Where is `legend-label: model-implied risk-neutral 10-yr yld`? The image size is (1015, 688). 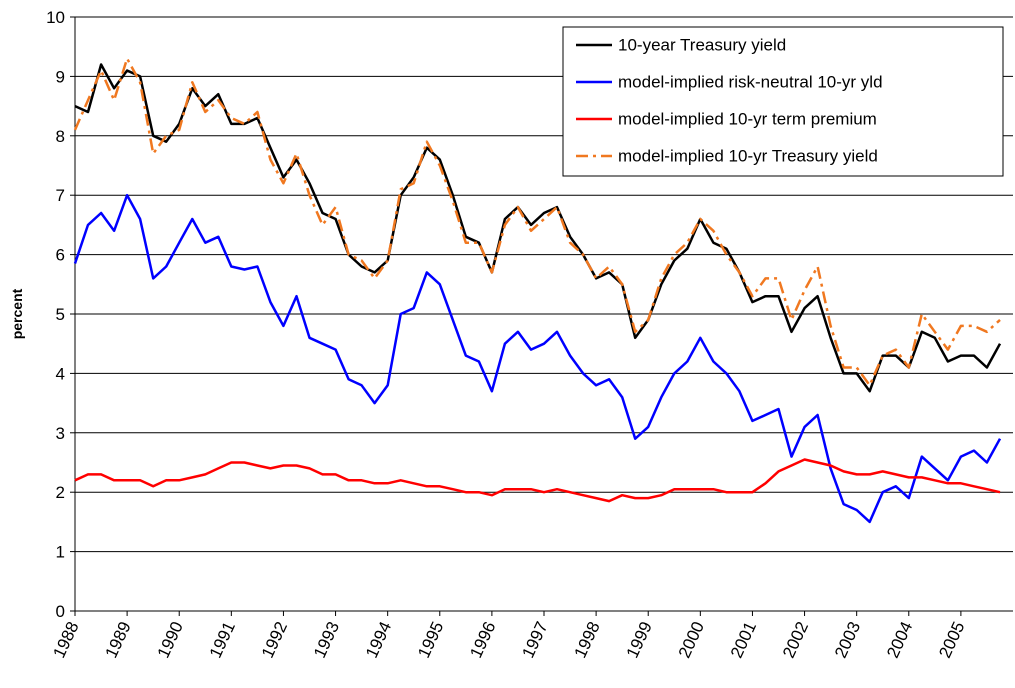
legend-label: model-implied risk-neutral 10-yr yld is located at coordinates (750, 81).